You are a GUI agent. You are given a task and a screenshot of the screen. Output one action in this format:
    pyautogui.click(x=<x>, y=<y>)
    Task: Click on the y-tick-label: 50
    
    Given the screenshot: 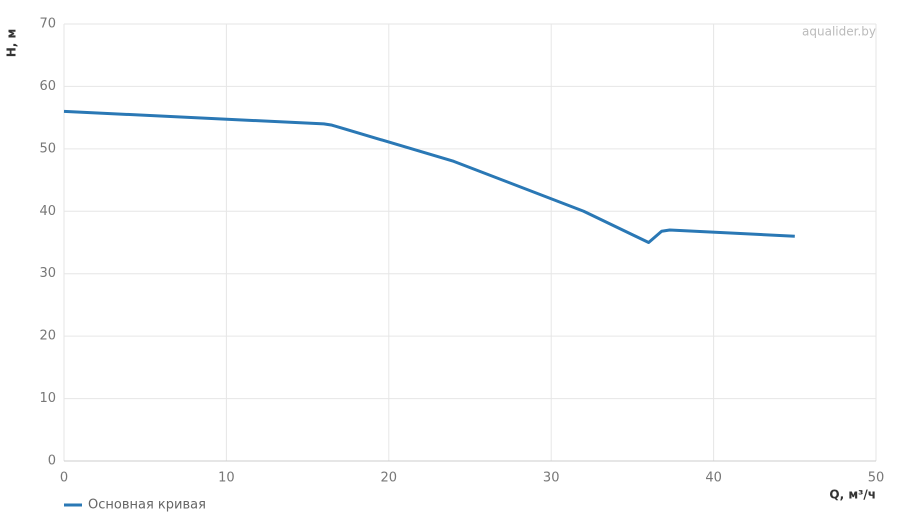 What is the action you would take?
    pyautogui.click(x=47, y=148)
    